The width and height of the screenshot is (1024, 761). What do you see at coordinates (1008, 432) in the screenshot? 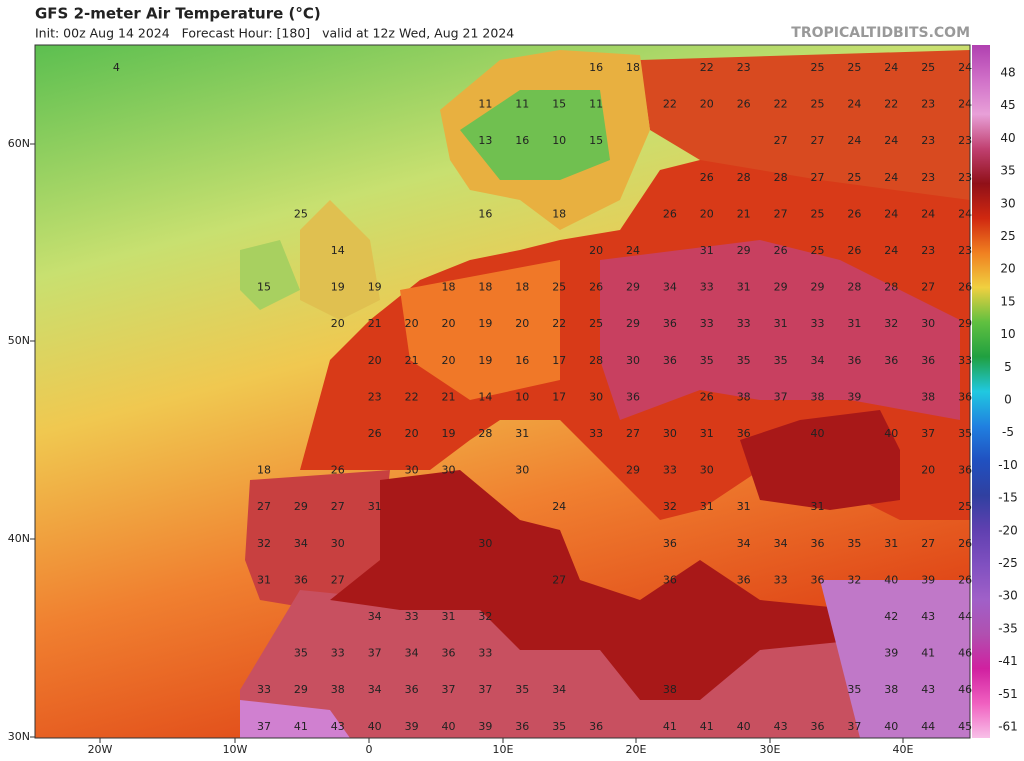
I see `colorbar-label: -5` at bounding box center [1008, 432].